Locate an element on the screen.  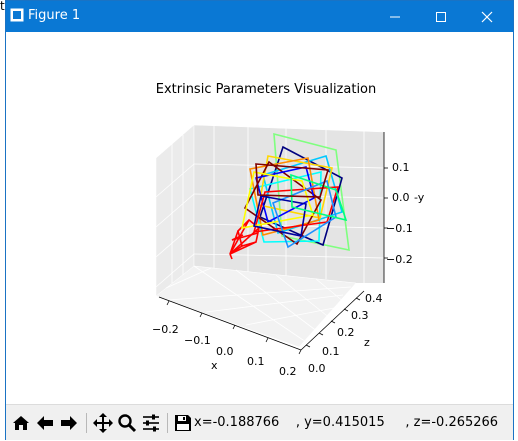
x-ticks is located at coordinates (234, 327).